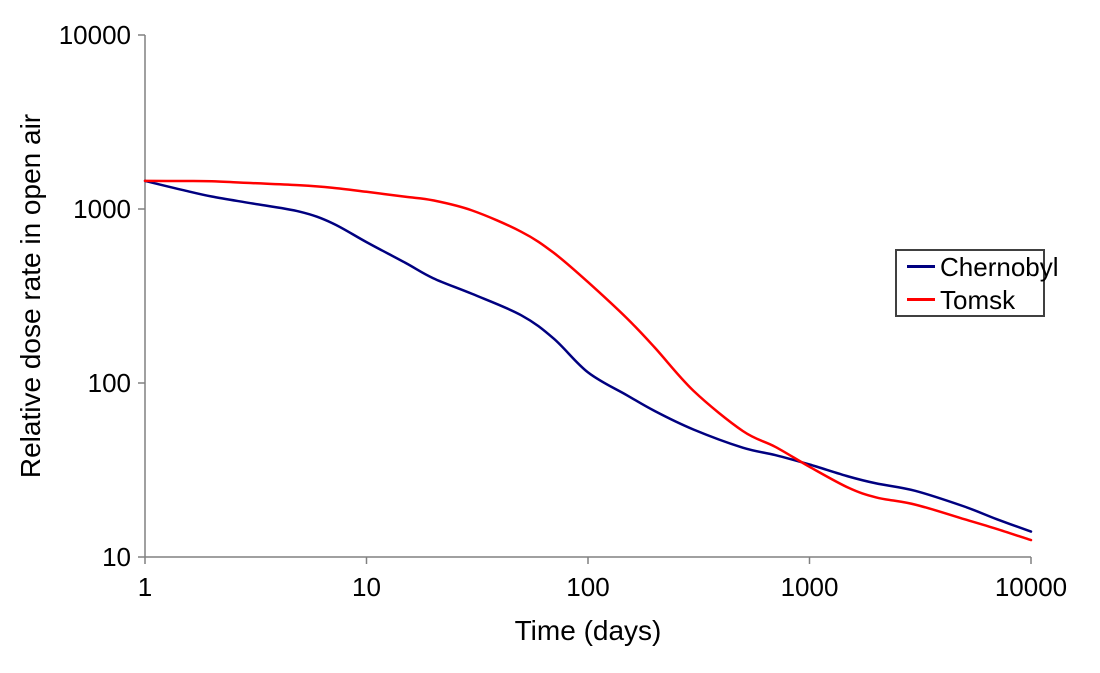  What do you see at coordinates (977, 283) in the screenshot?
I see `legend: Chernobyl Tomsk` at bounding box center [977, 283].